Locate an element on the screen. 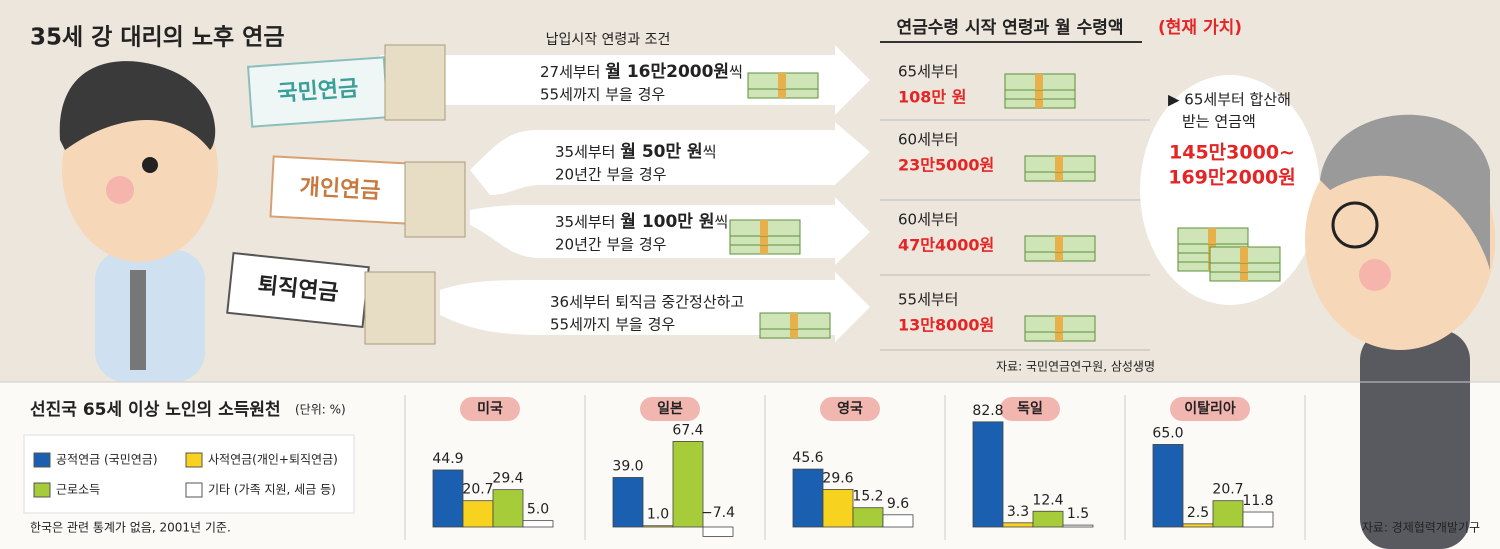 The image size is (1500, 549). receipt-amount: 23만5000원 is located at coordinates (946, 165).